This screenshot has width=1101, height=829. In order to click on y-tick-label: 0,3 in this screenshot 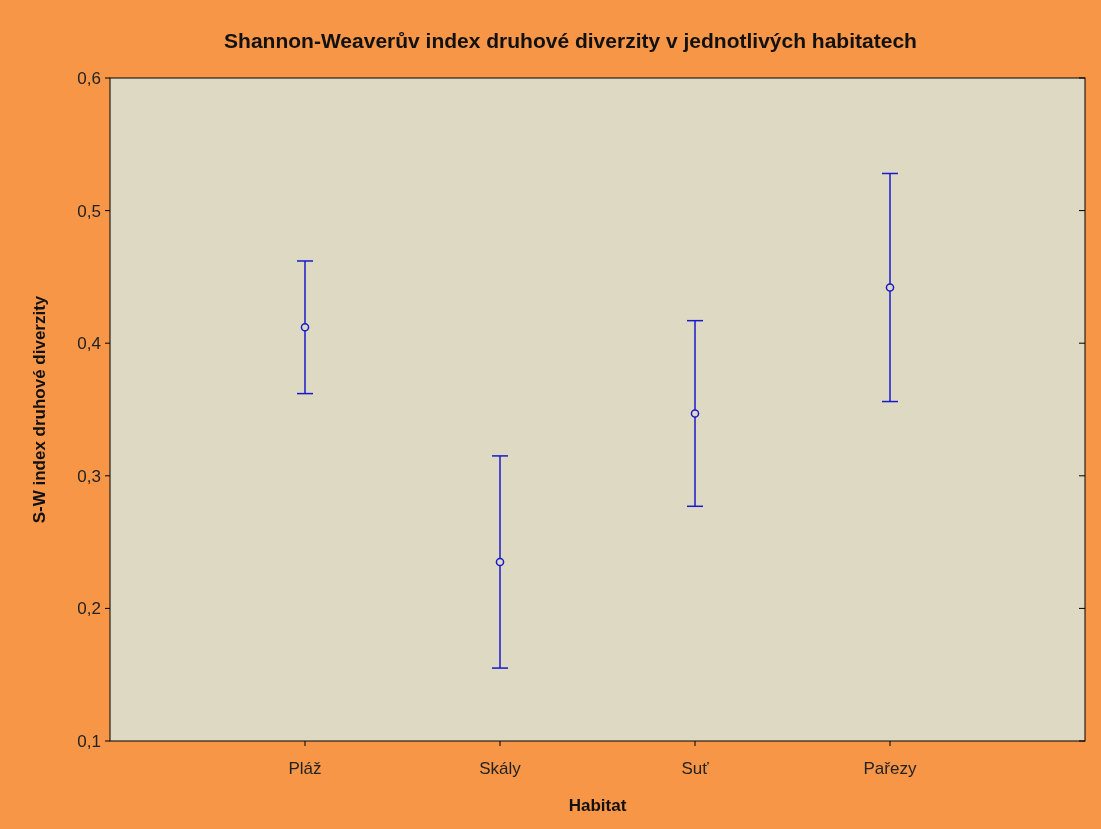, I will do `click(89, 476)`.